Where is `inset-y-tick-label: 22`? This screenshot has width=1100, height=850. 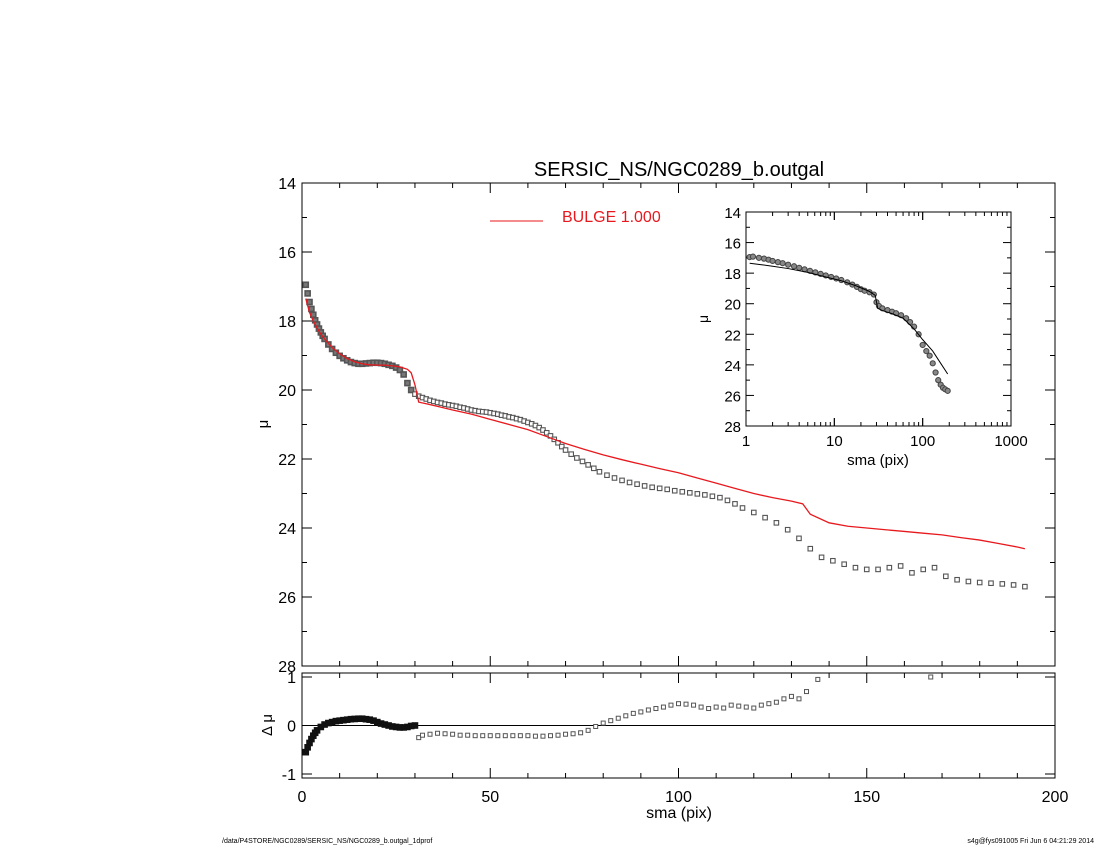 inset-y-tick-label: 22 is located at coordinates (732, 335).